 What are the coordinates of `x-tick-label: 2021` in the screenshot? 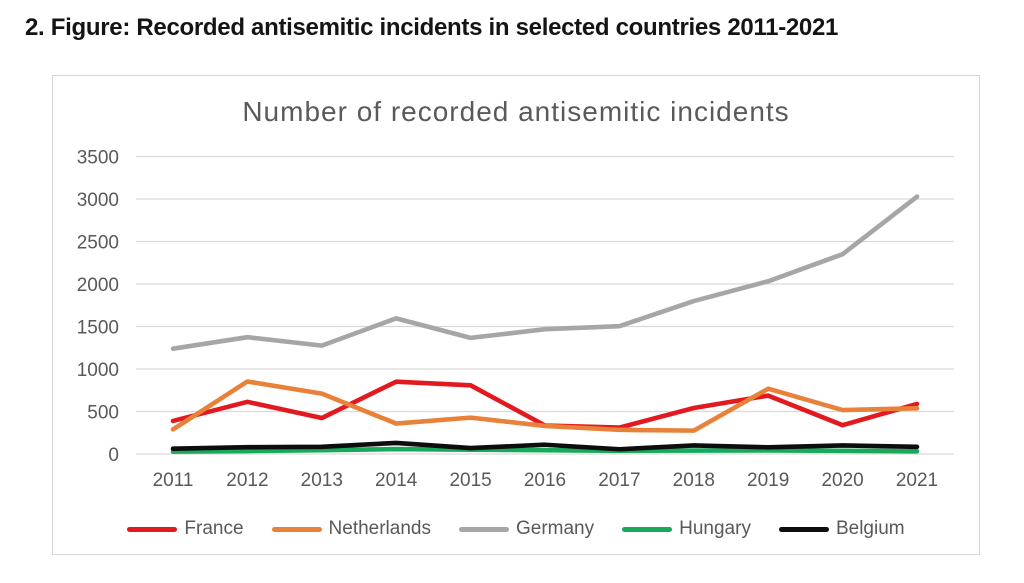 It's located at (917, 480).